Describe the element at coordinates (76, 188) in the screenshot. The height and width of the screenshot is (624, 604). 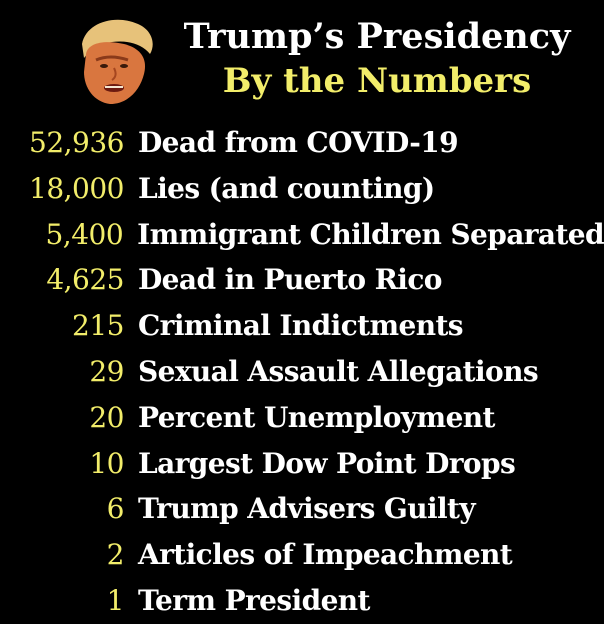
I see `stat-number: 18,000` at that location.